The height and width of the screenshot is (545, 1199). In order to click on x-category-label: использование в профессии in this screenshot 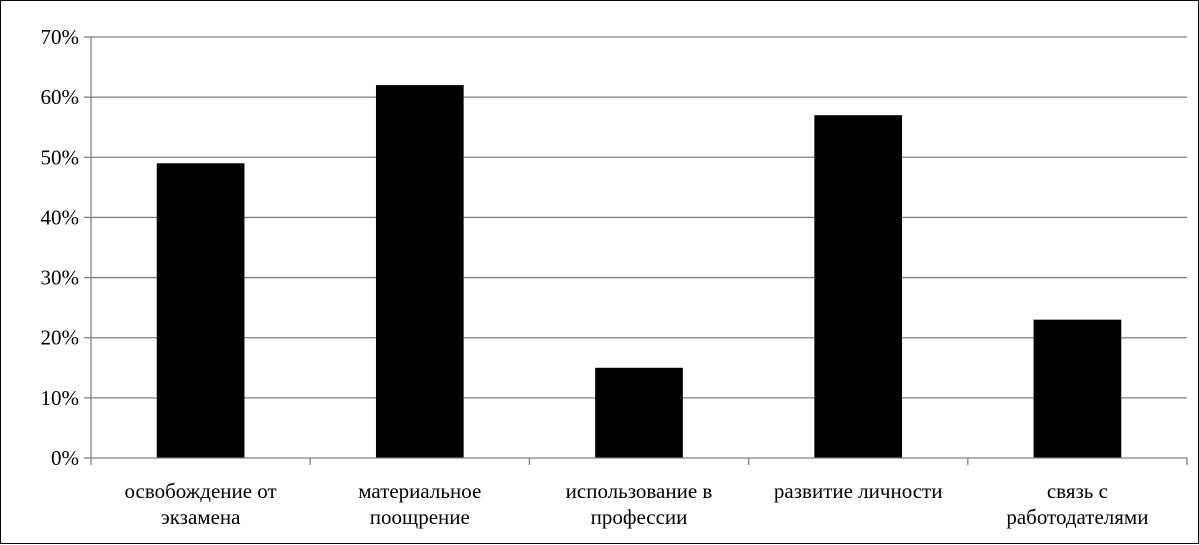, I will do `click(639, 504)`.